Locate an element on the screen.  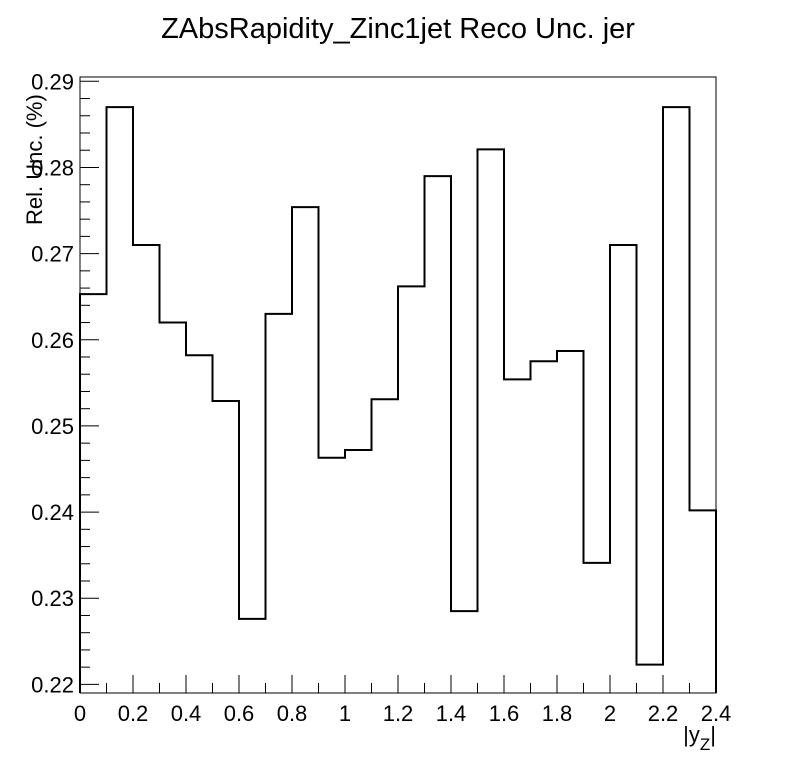
y-tick-label: 0.27 is located at coordinates (52, 254).